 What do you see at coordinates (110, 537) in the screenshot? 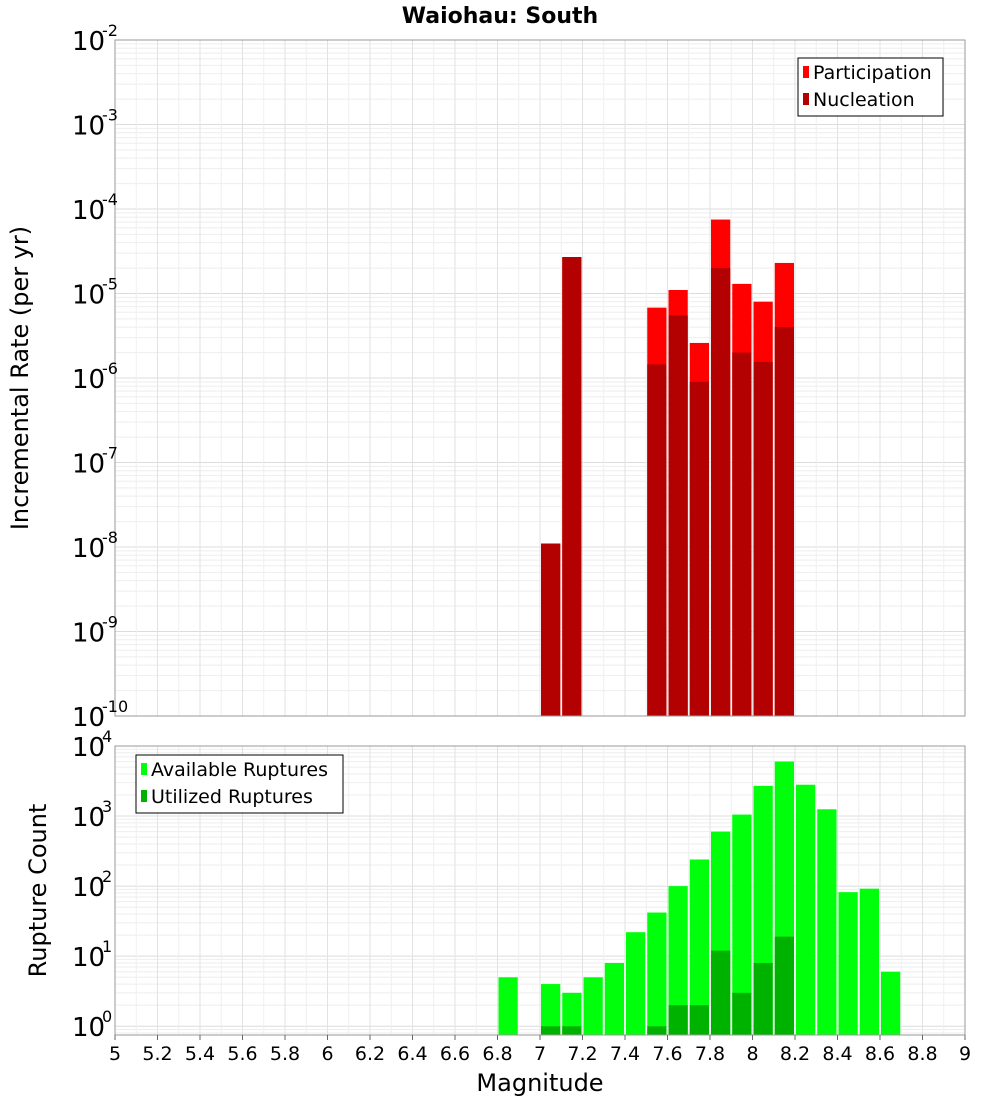
I see `top-ytick-exponent: -8` at bounding box center [110, 537].